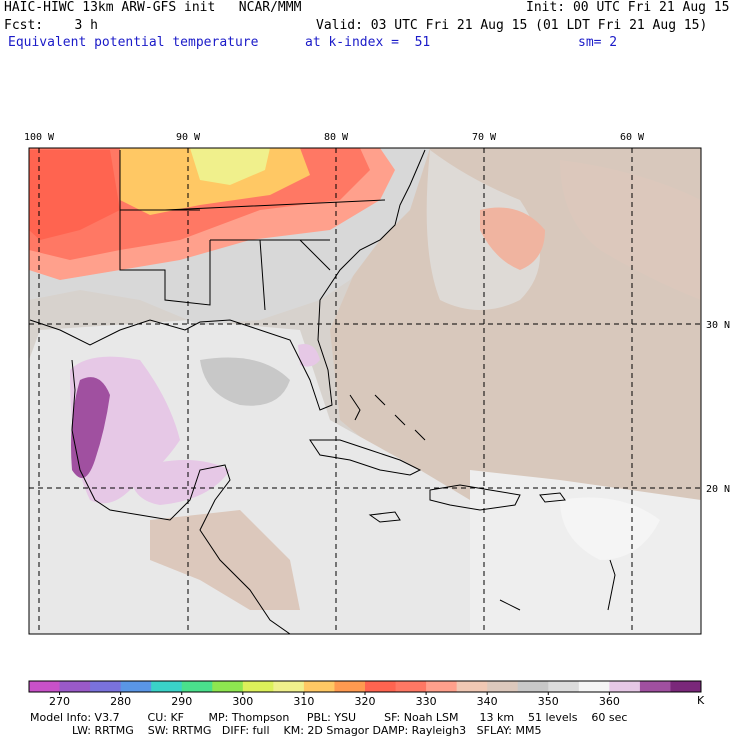 The image size is (740, 740). I want to click on field-name: Equivalent potential temperature, so click(133, 42).